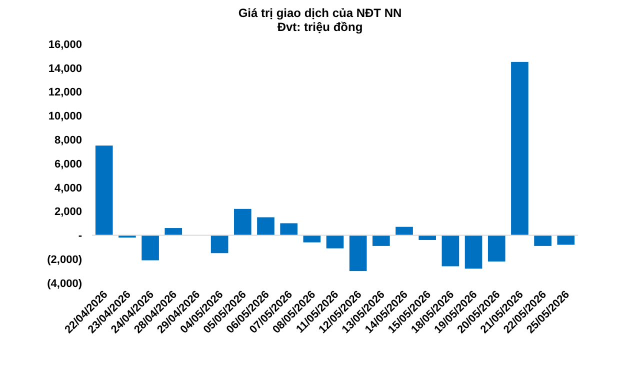 Image resolution: width=640 pixels, height=372 pixels. I want to click on y-tick-label: (4,000), so click(64, 284).